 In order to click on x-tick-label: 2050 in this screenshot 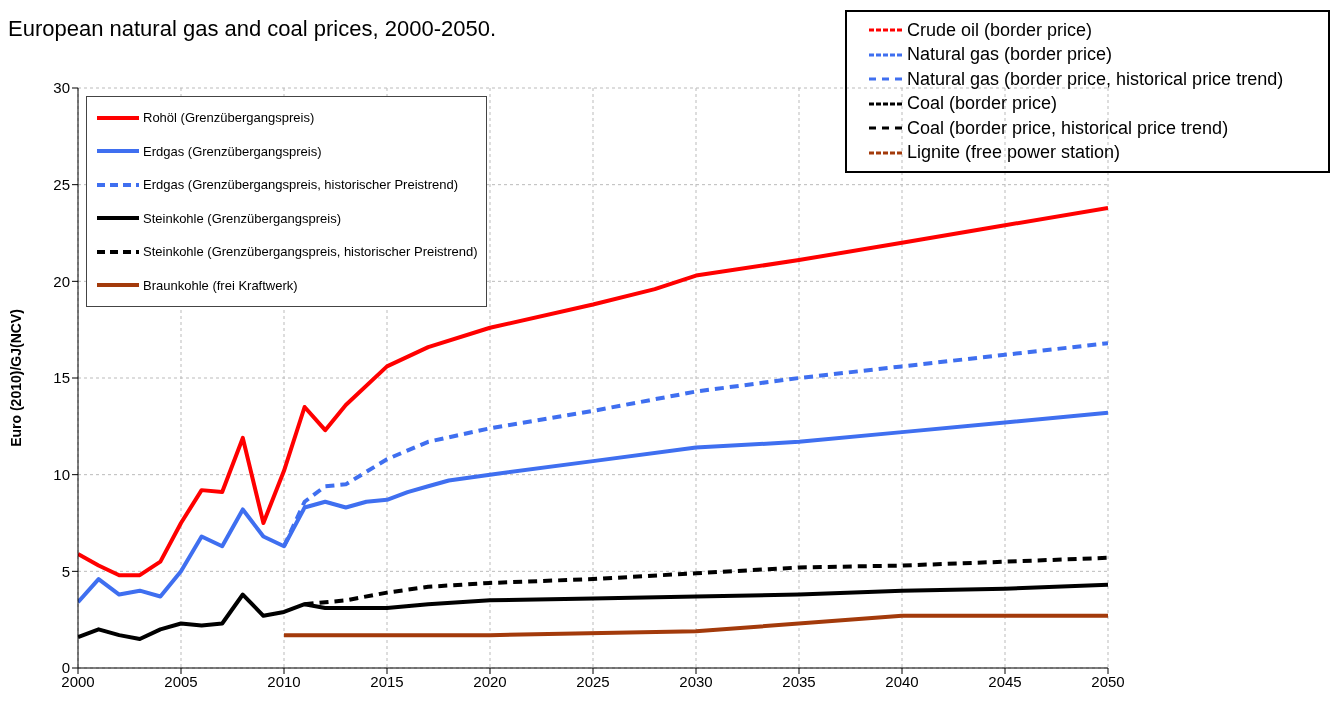, I will do `click(1108, 681)`.